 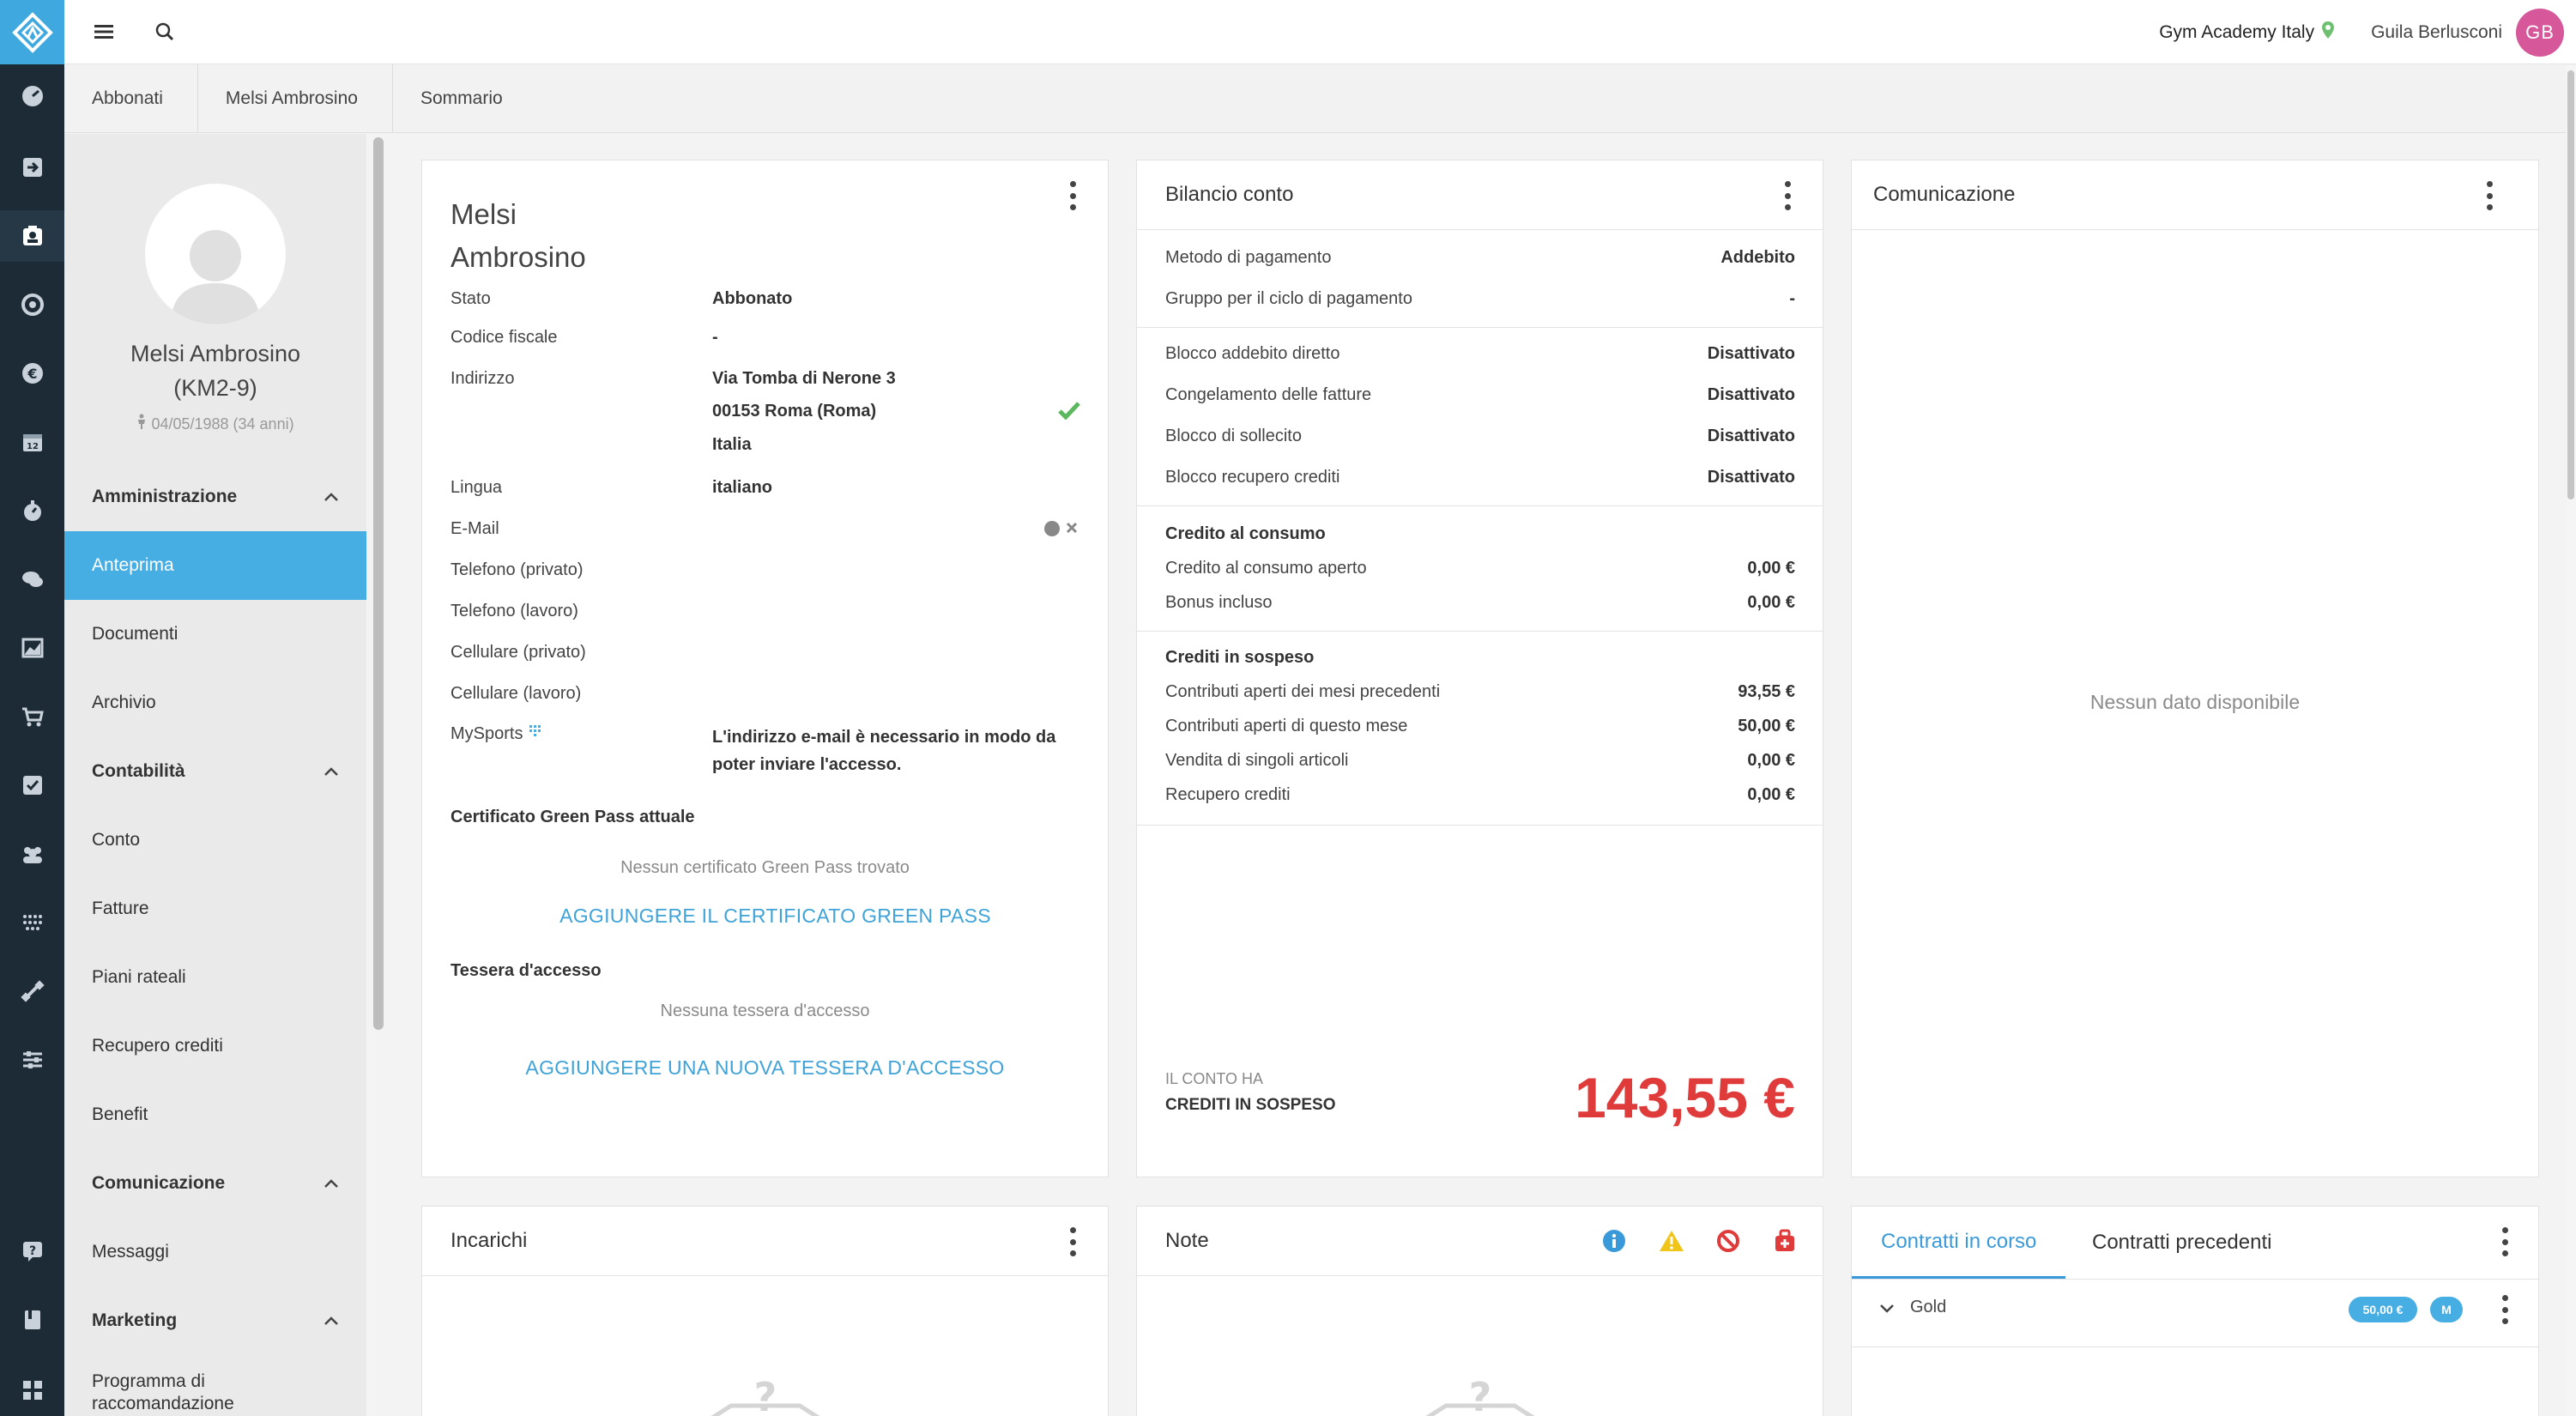 What do you see at coordinates (33, 446) in the screenshot?
I see `svg-text: 12` at bounding box center [33, 446].